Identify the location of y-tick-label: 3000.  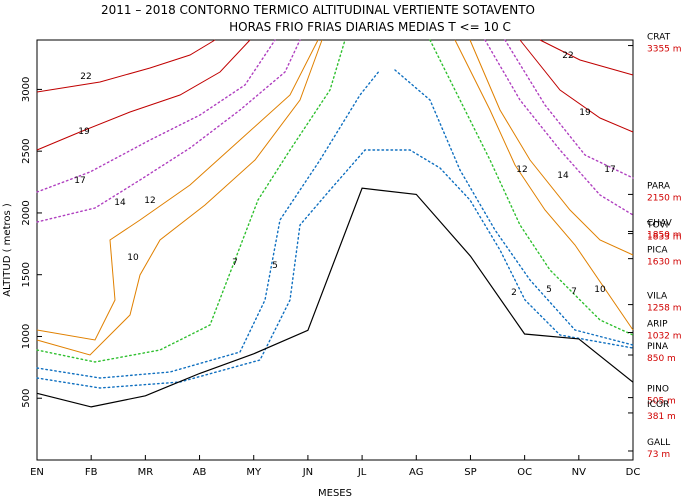
(26, 89).